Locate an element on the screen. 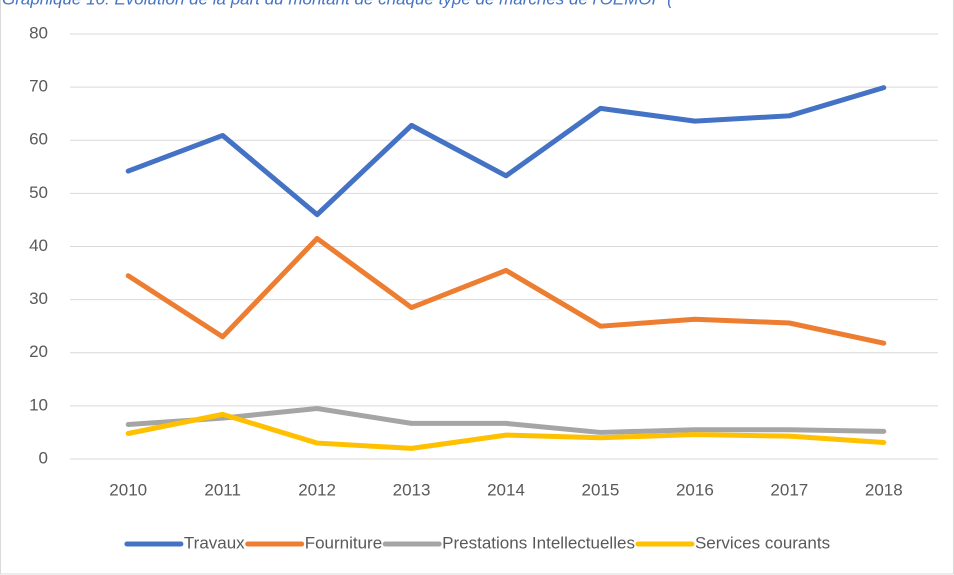 Image resolution: width=954 pixels, height=575 pixels. y-tick-label: 0 is located at coordinates (43, 457).